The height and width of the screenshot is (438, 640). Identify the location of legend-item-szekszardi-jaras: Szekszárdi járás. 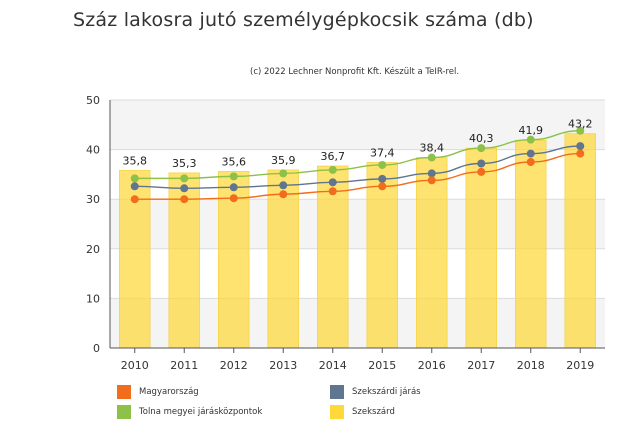
(375, 392).